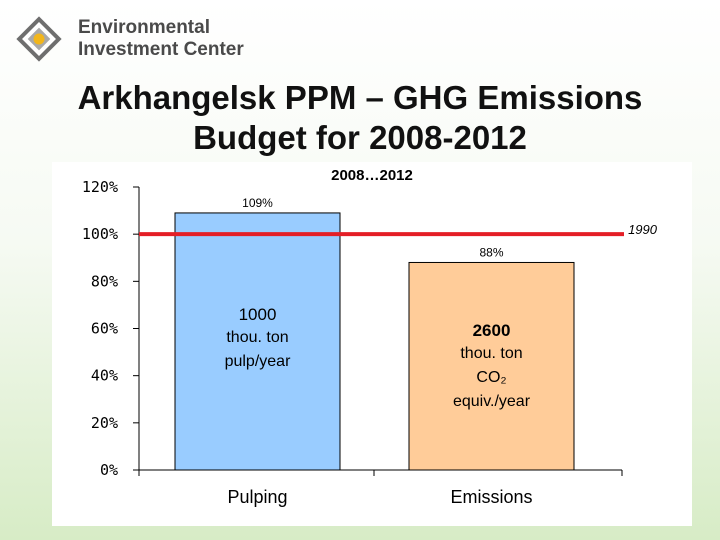 This screenshot has width=720, height=540. Describe the element at coordinates (104, 423) in the screenshot. I see `y-tick-label: 20%` at that location.